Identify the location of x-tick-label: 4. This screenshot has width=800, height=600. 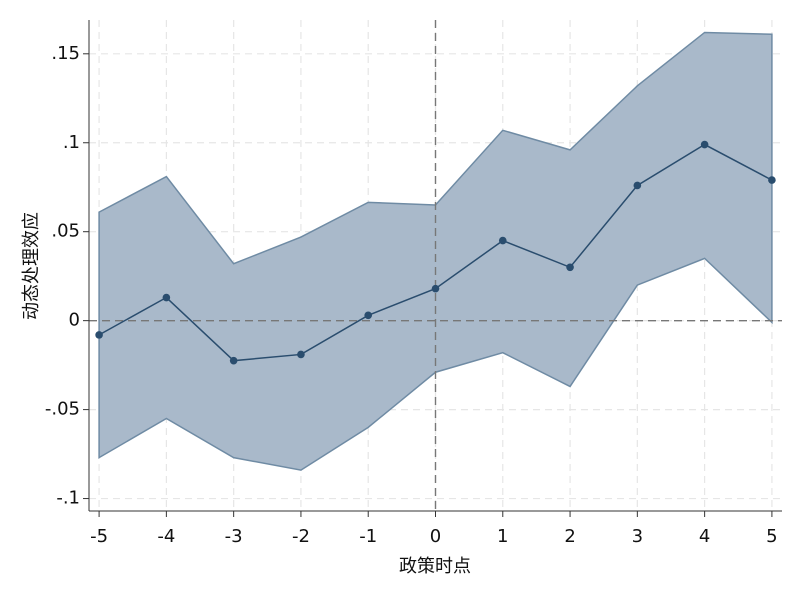
(704, 536).